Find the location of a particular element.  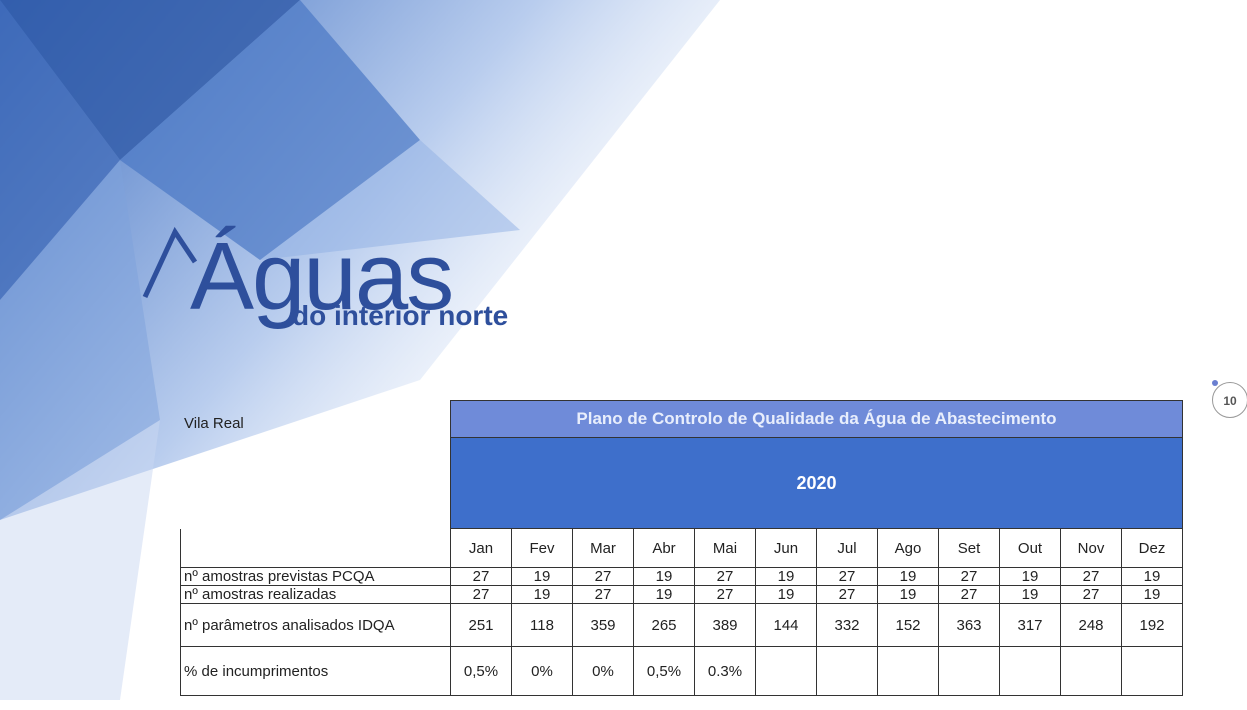

logo-tagline: do interior norte is located at coordinates (400, 315).